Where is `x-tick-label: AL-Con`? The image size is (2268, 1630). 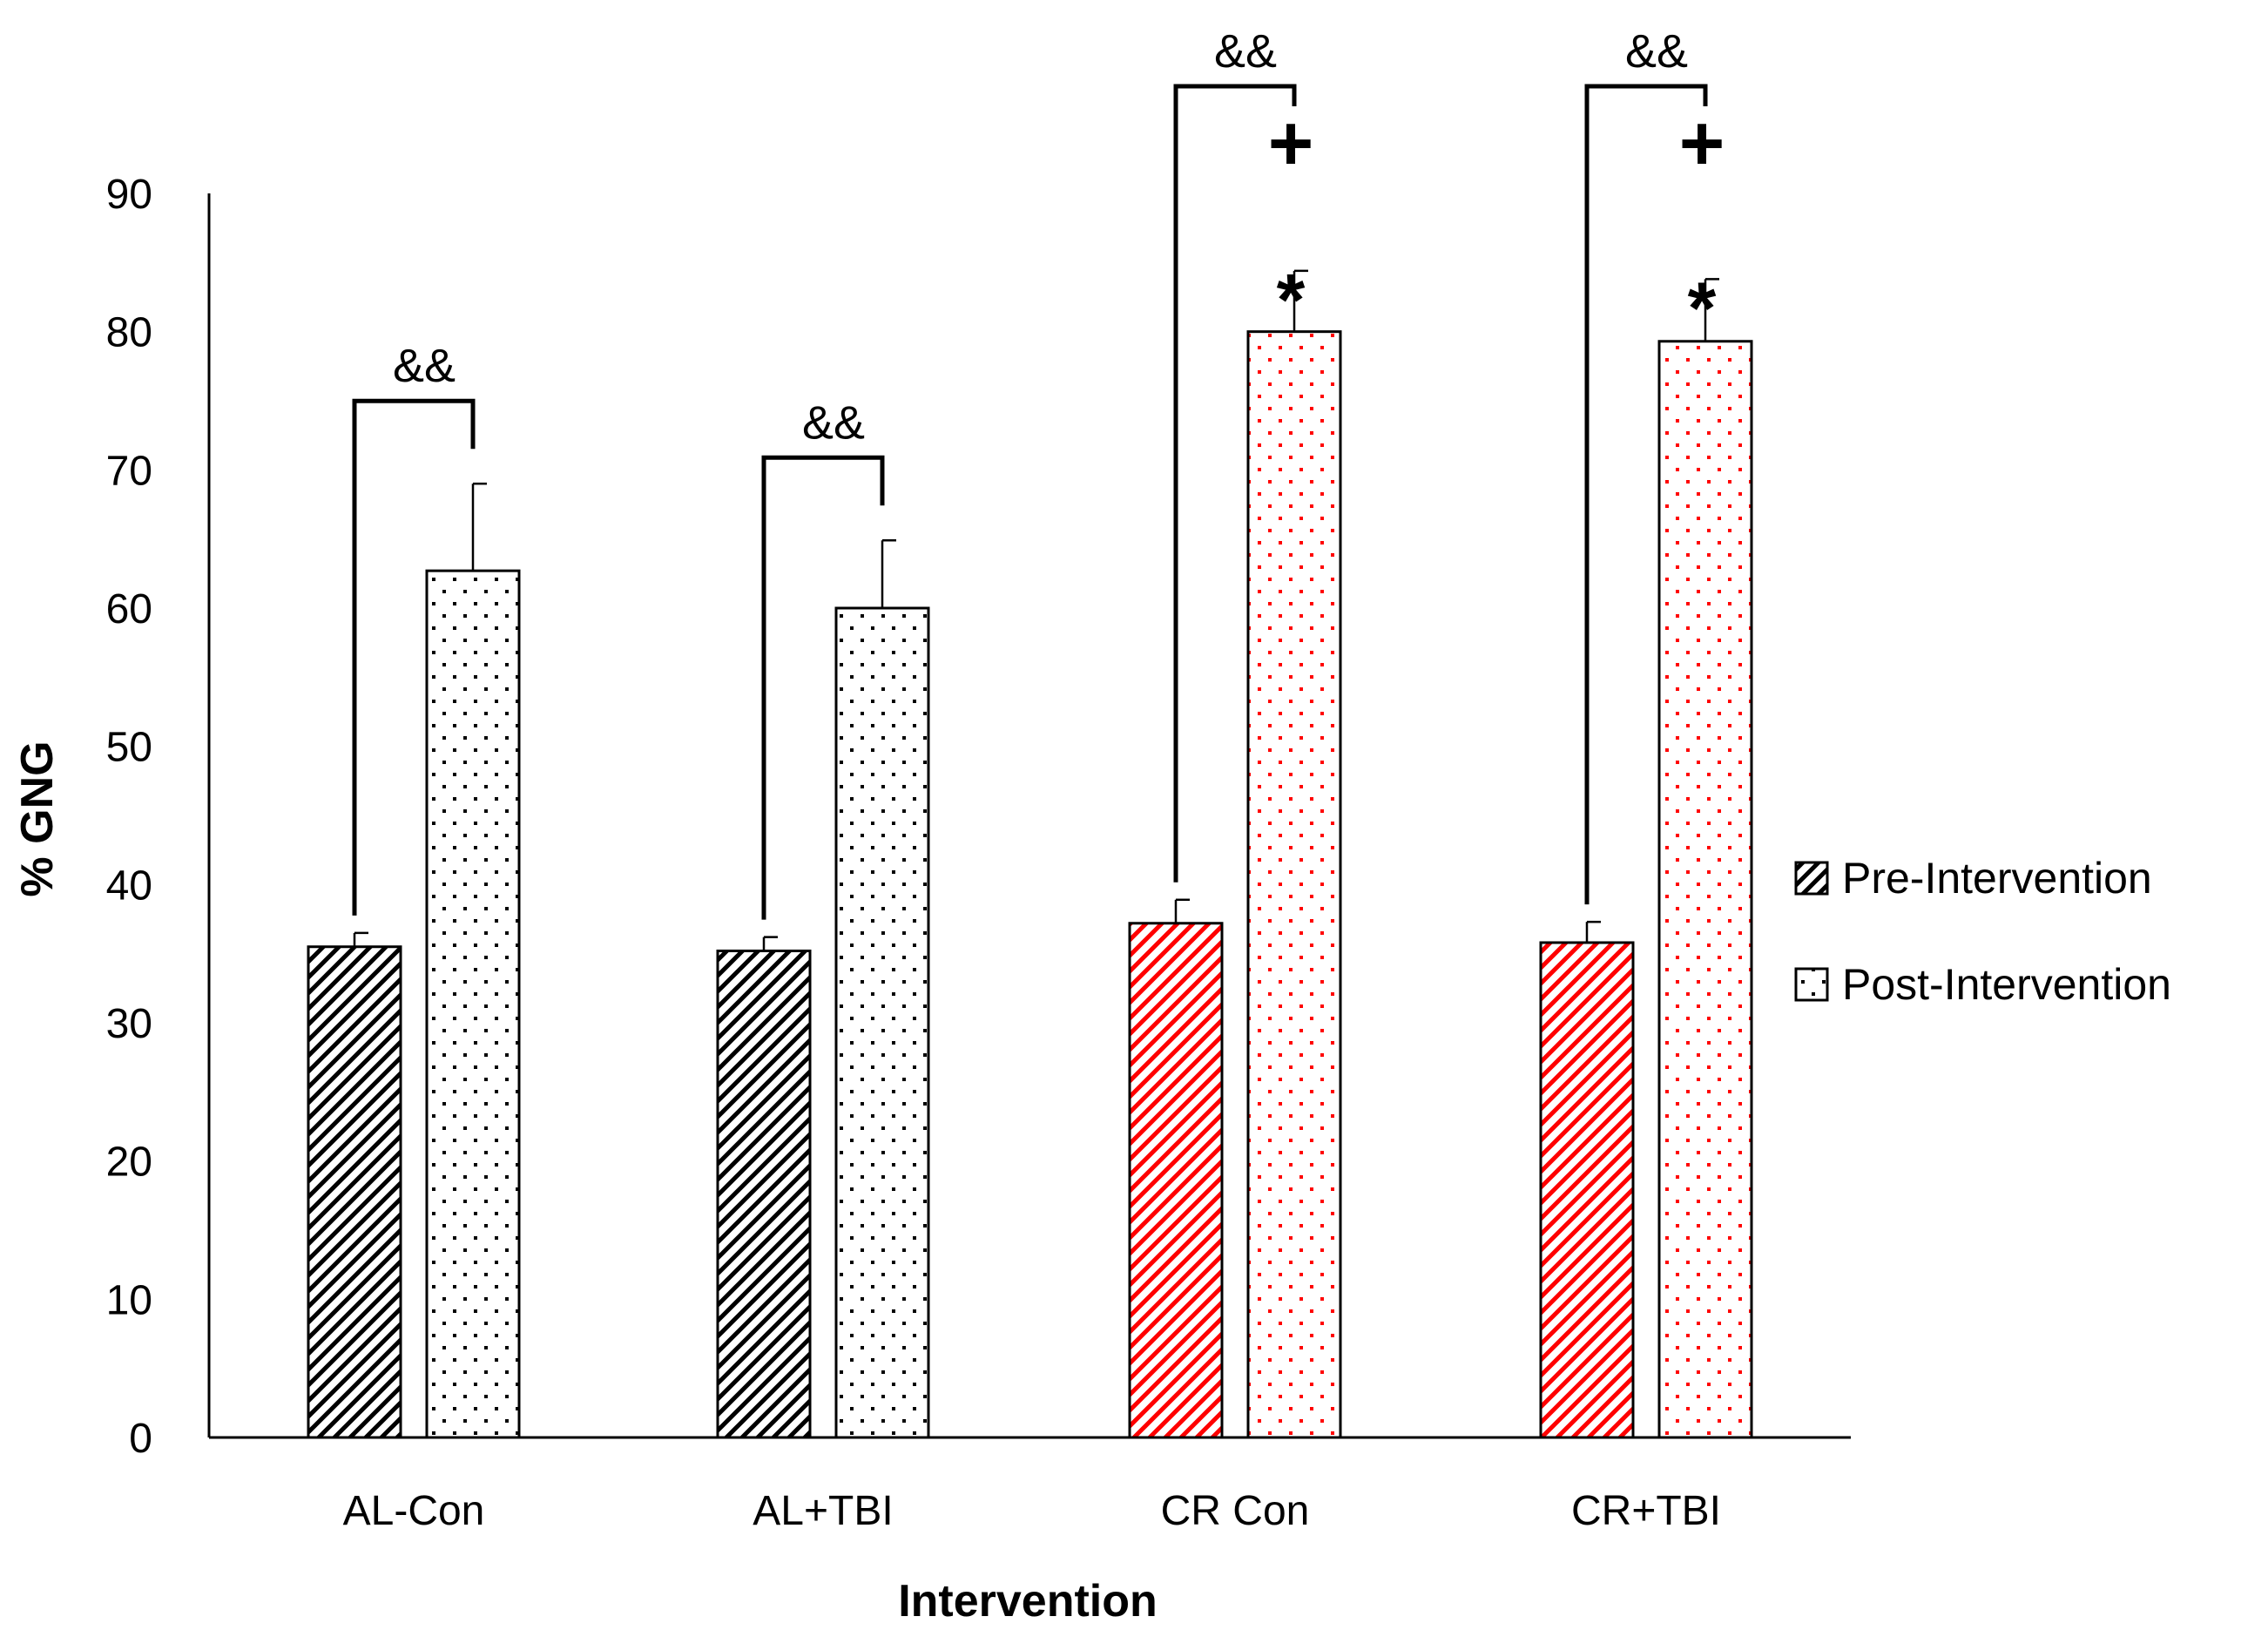
x-tick-label: AL-Con is located at coordinates (414, 1511).